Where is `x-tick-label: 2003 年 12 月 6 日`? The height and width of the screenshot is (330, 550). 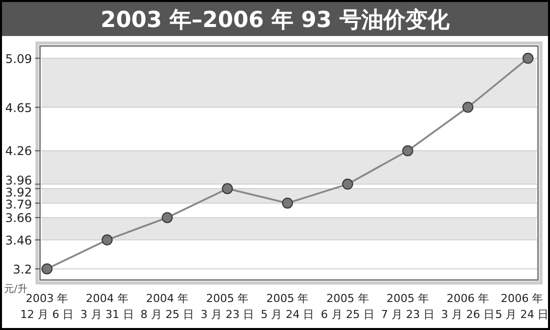 x-tick-label: 2003 年 12 月 6 日 is located at coordinates (47, 306).